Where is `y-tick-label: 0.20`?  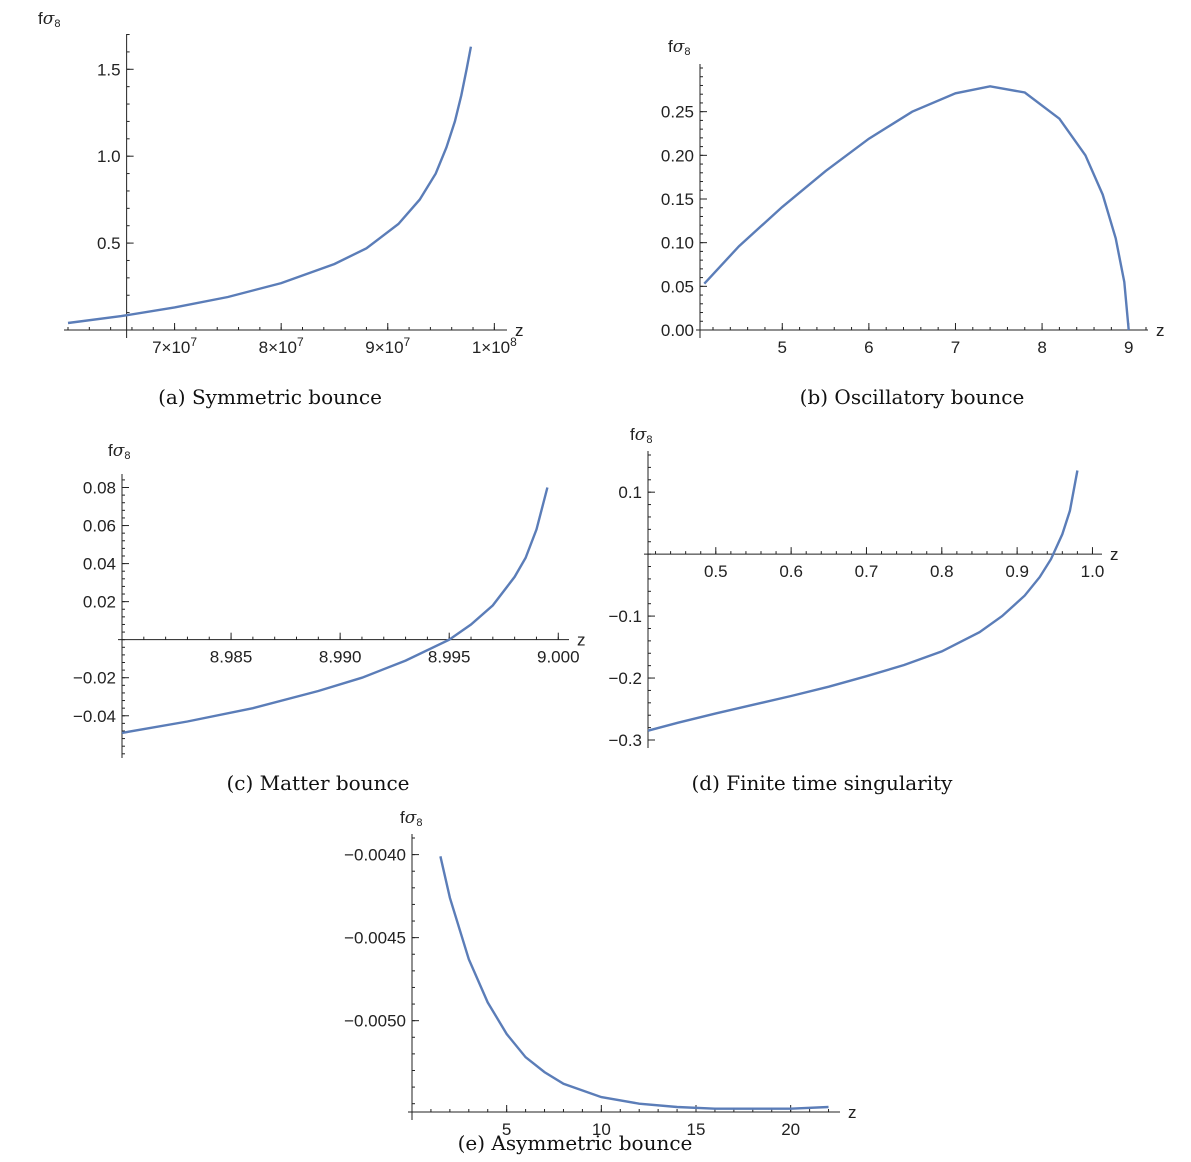 y-tick-label: 0.20 is located at coordinates (677, 155).